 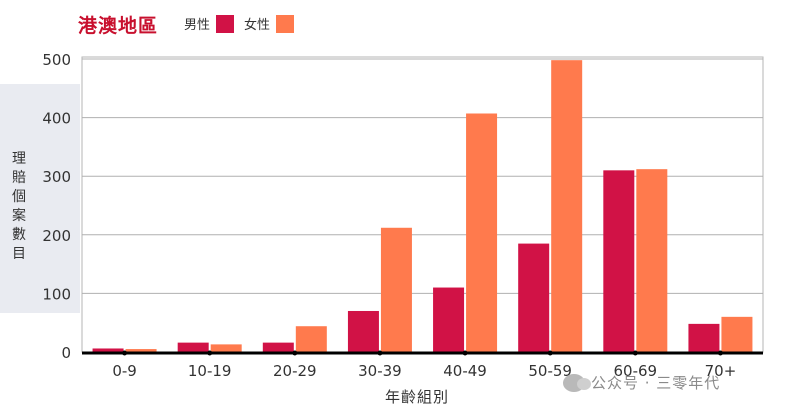 What do you see at coordinates (656, 383) in the screenshot?
I see `watermark-text: 公众号 · 三零年代` at bounding box center [656, 383].